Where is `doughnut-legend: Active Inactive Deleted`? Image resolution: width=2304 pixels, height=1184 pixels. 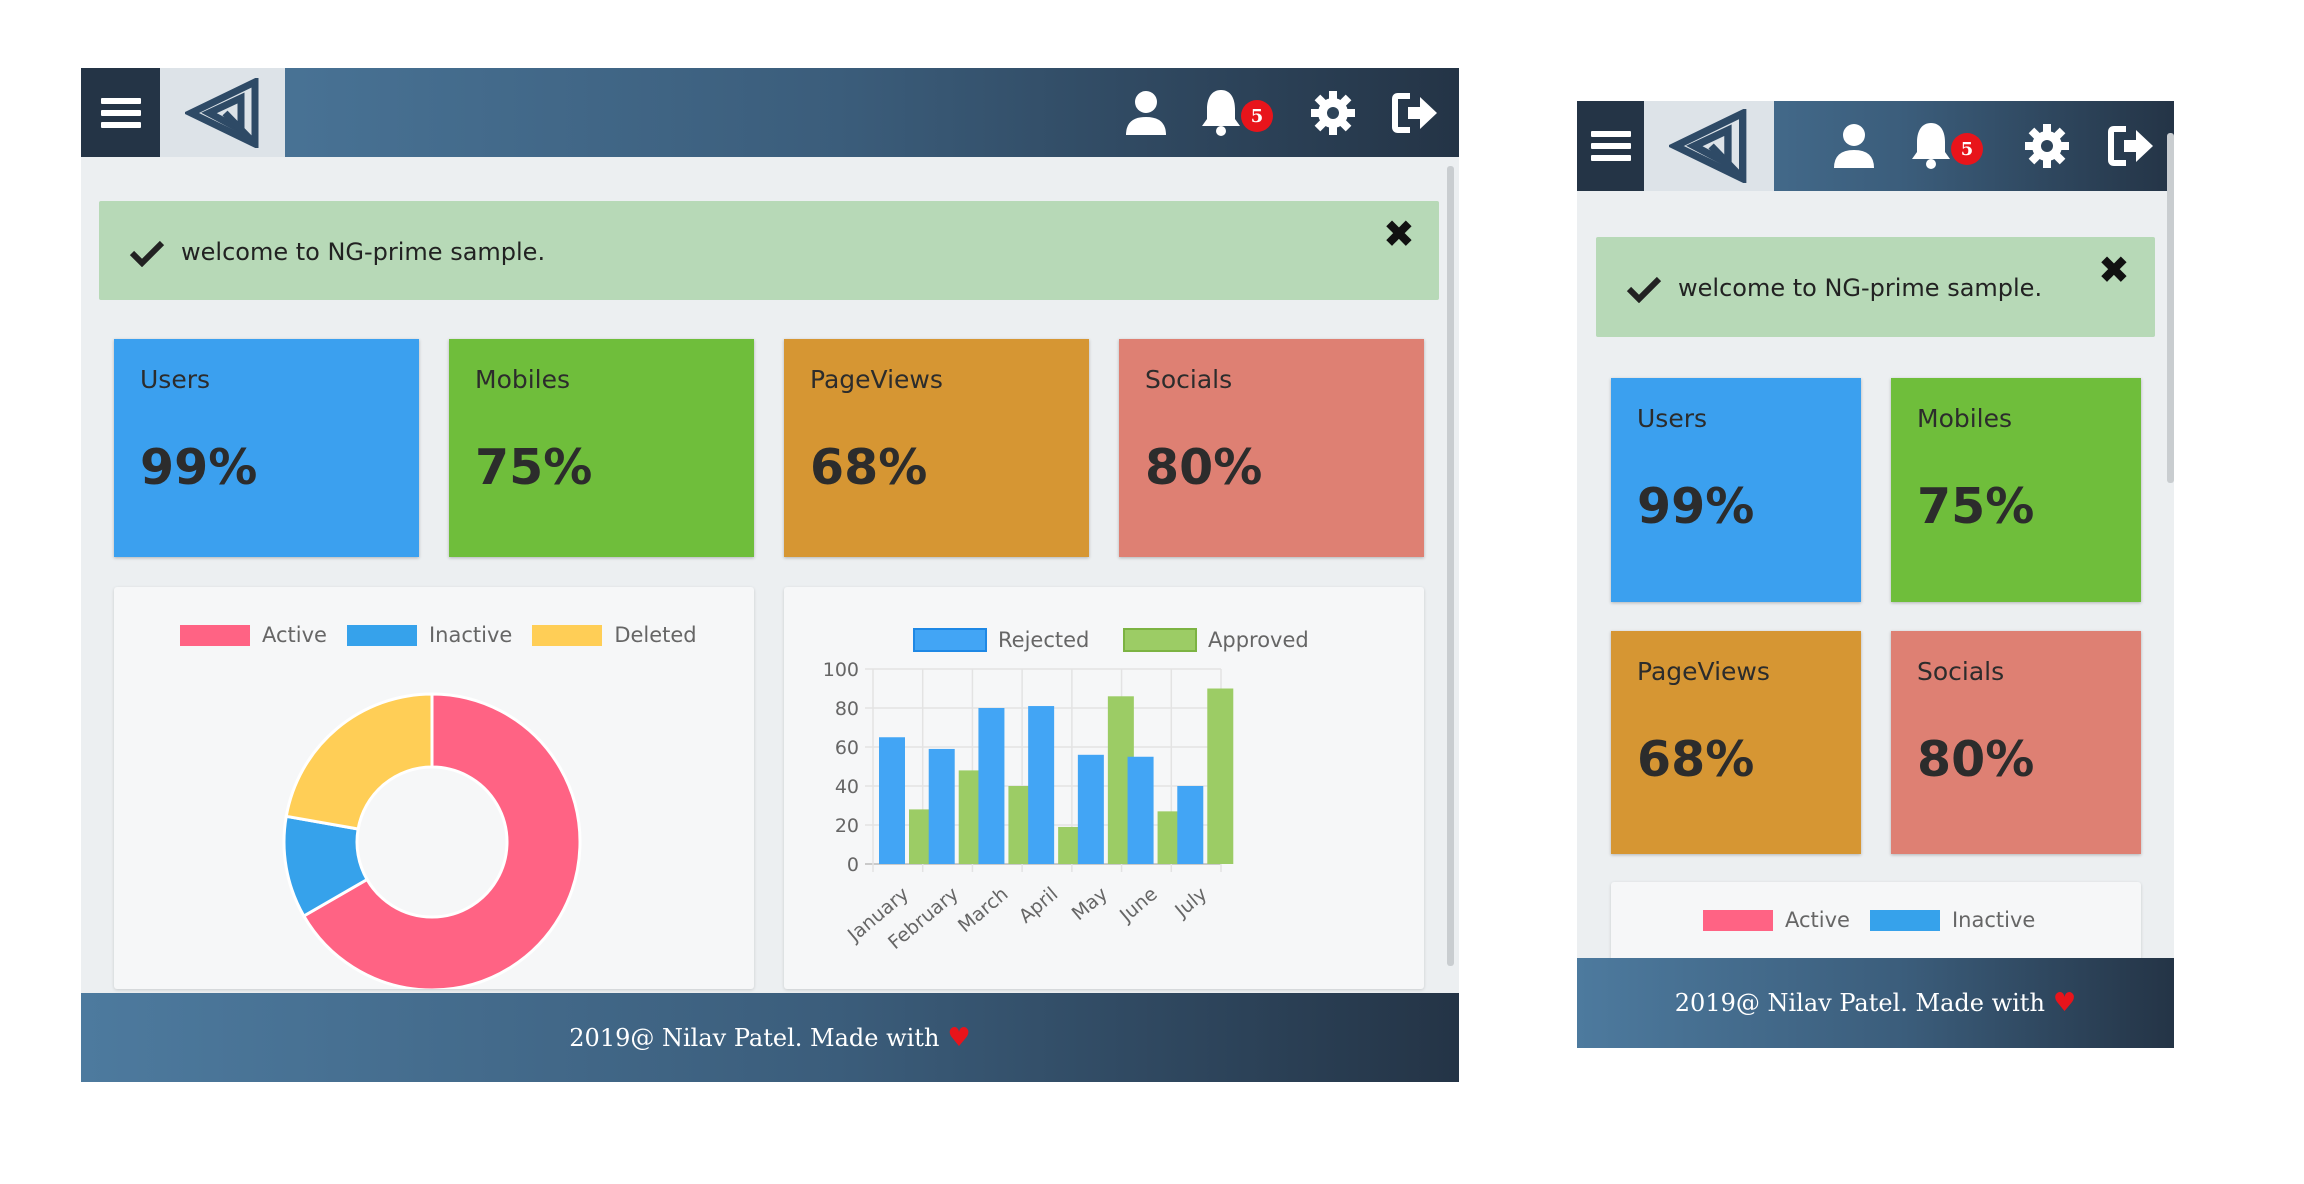 doughnut-legend: Active Inactive Deleted is located at coordinates (448, 635).